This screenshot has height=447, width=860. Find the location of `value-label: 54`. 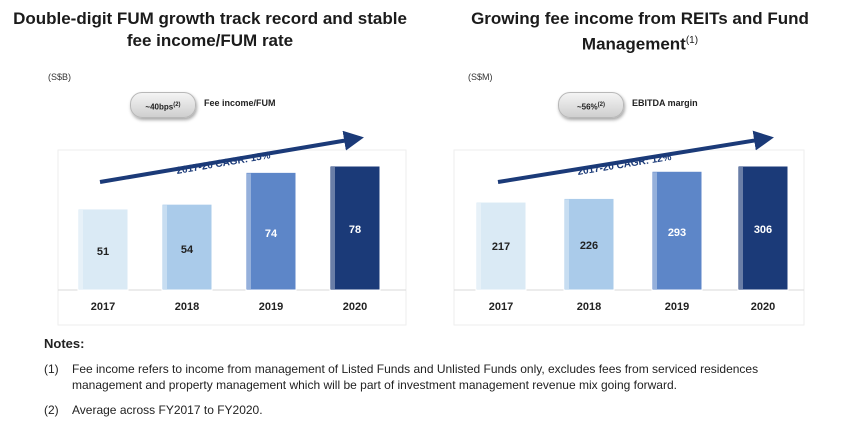

value-label: 54 is located at coordinates (187, 250).